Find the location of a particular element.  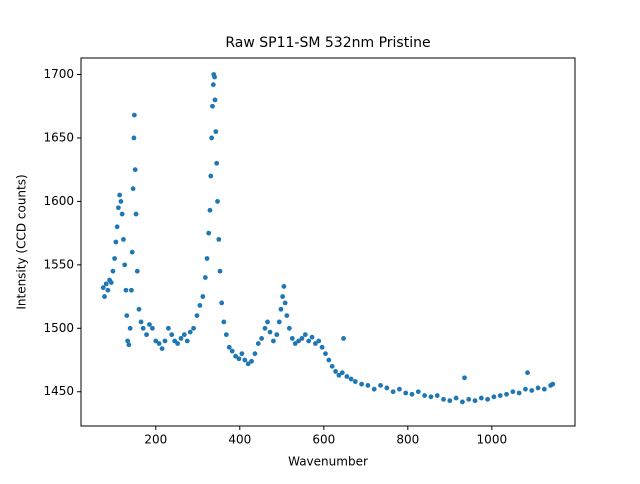

x-tick-label: 400 is located at coordinates (239, 440).